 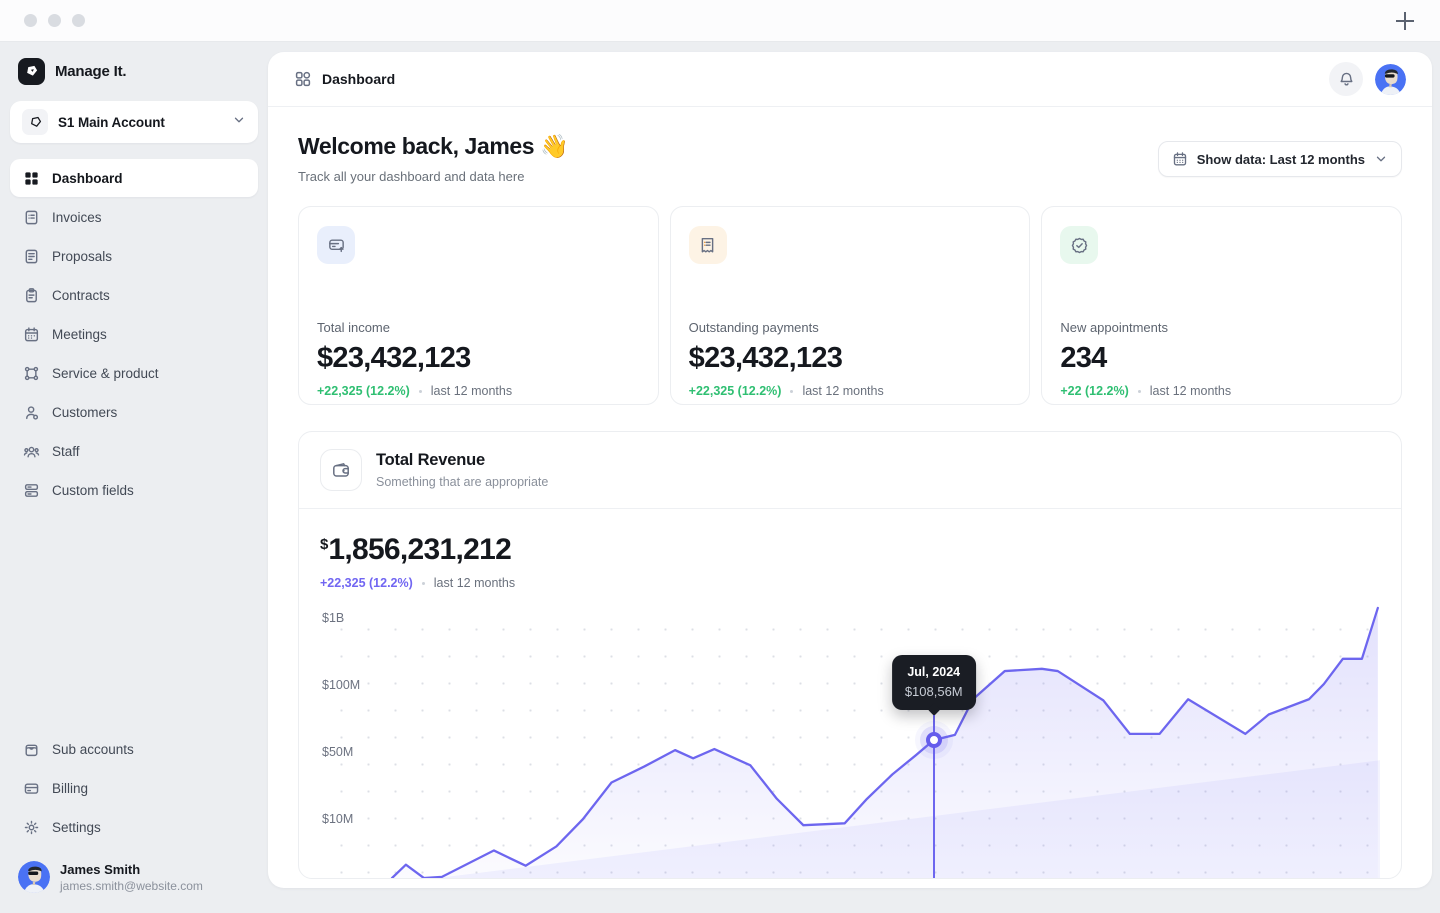 I want to click on chart-tooltip: Jul, 2024 $108,56M, so click(x=933, y=683).